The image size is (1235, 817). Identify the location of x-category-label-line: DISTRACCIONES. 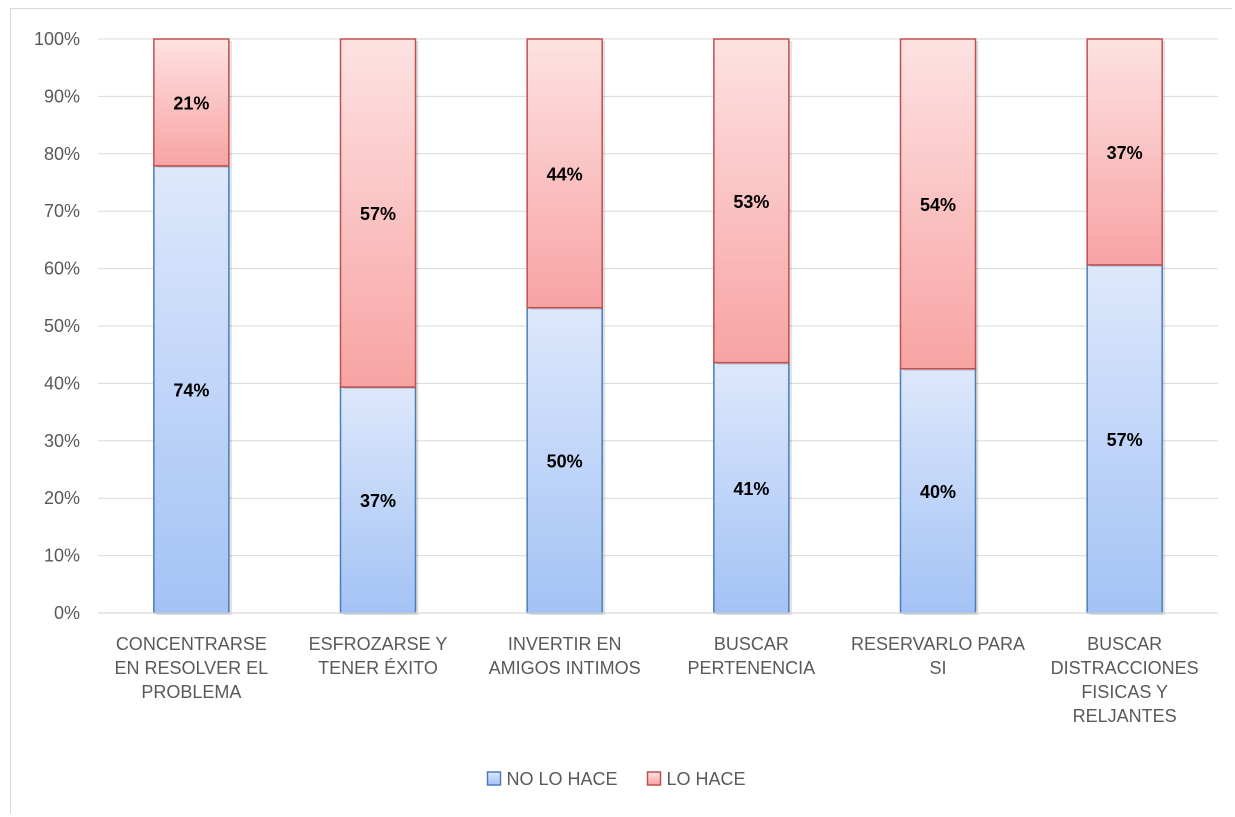
(1125, 668).